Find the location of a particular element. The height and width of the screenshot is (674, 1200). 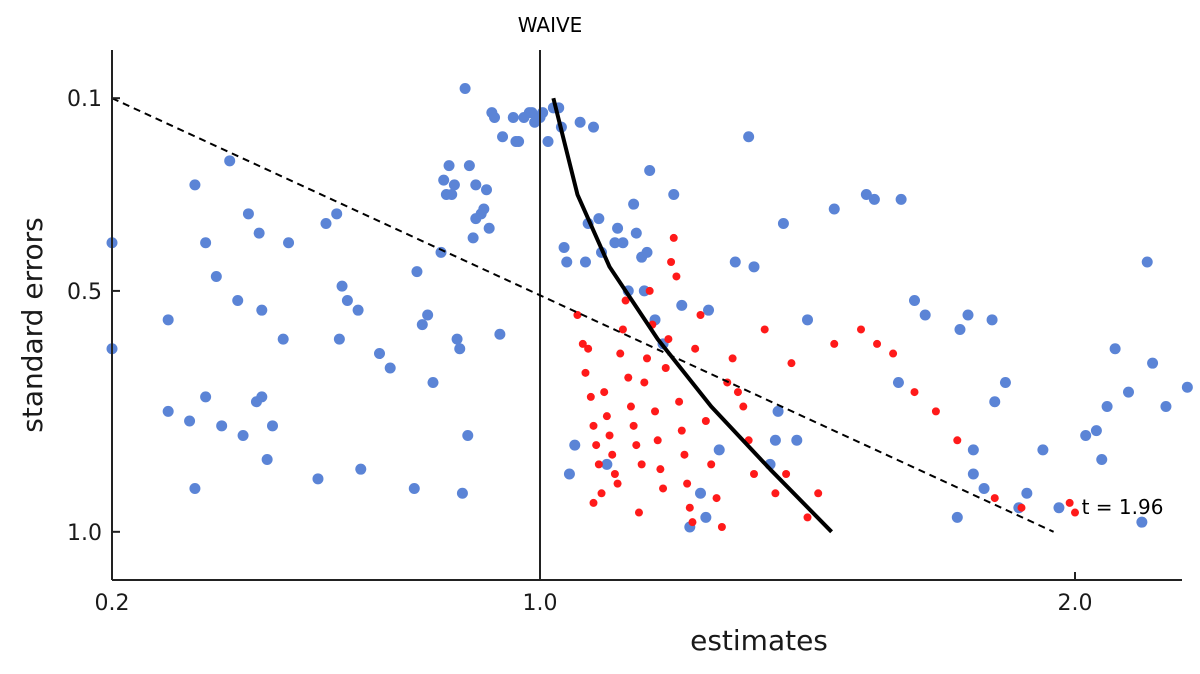

x-tick-label: 1.0 is located at coordinates (540, 603).